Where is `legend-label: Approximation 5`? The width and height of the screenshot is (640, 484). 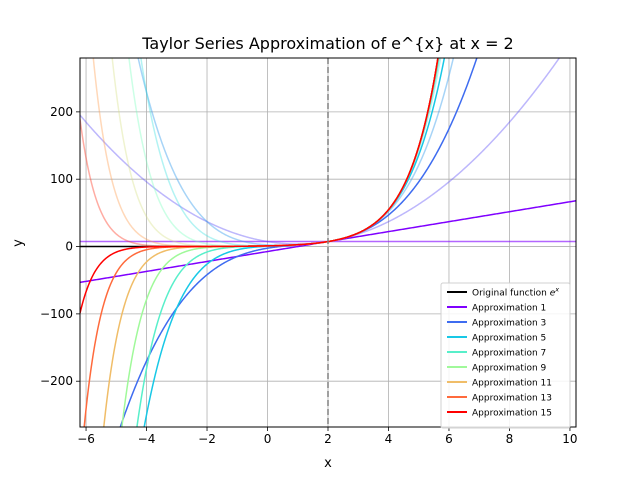 legend-label: Approximation 5 is located at coordinates (509, 339).